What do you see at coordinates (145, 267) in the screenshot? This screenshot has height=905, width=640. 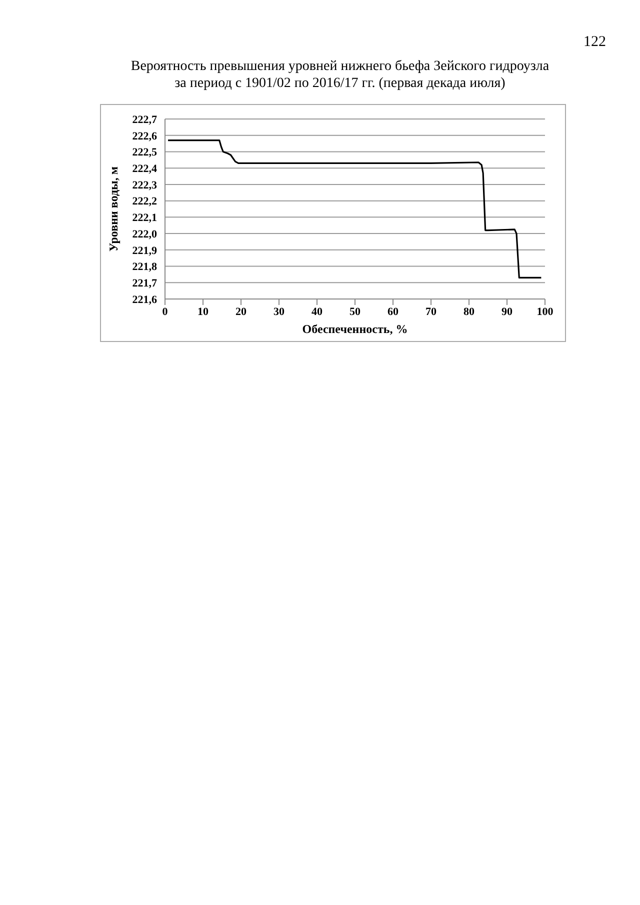 I see `y-tick-label: 221,8` at bounding box center [145, 267].